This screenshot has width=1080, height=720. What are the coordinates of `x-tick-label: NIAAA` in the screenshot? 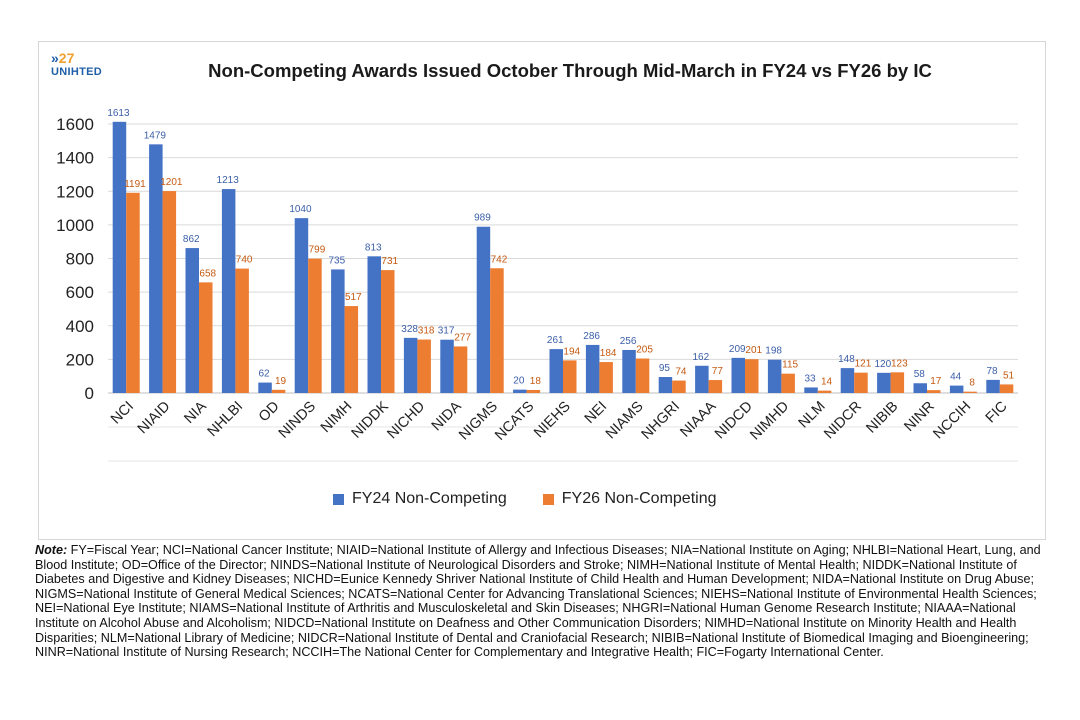 It's located at (698, 419).